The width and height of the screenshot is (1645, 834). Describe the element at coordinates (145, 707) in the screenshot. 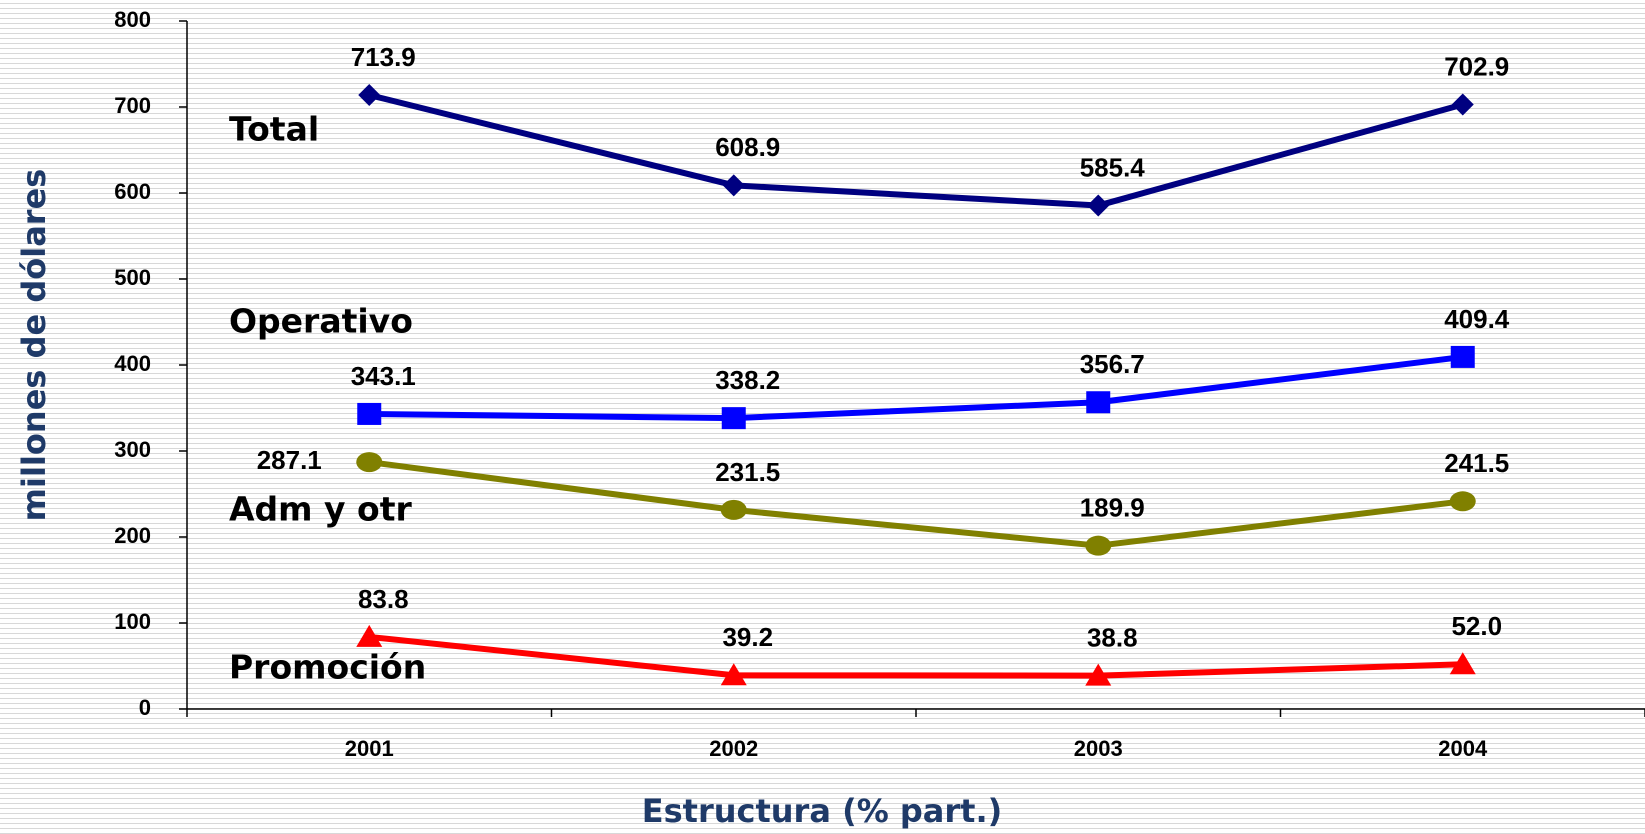

I see `y-tick-label: 0` at that location.